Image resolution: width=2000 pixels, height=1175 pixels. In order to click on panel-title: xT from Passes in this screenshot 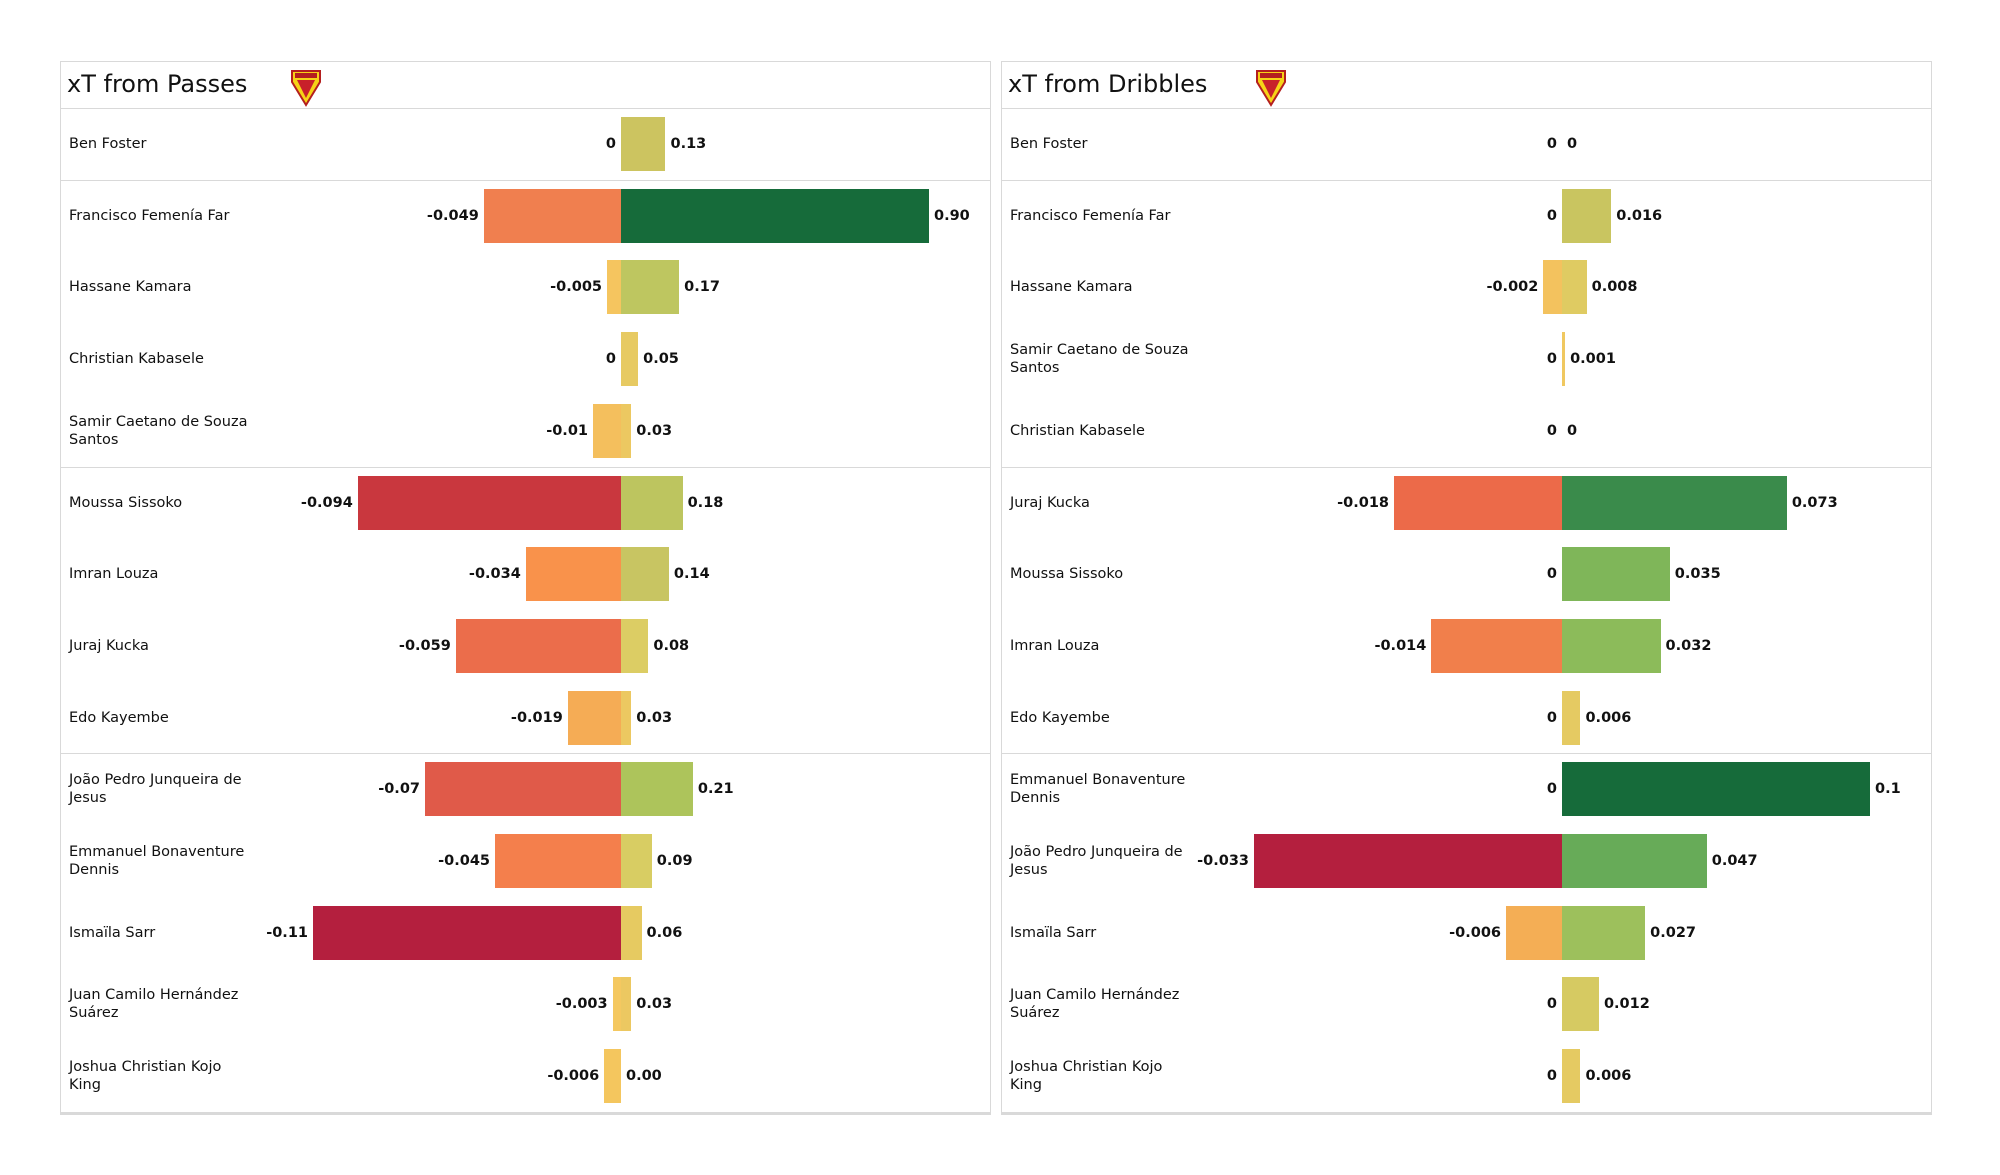, I will do `click(157, 84)`.